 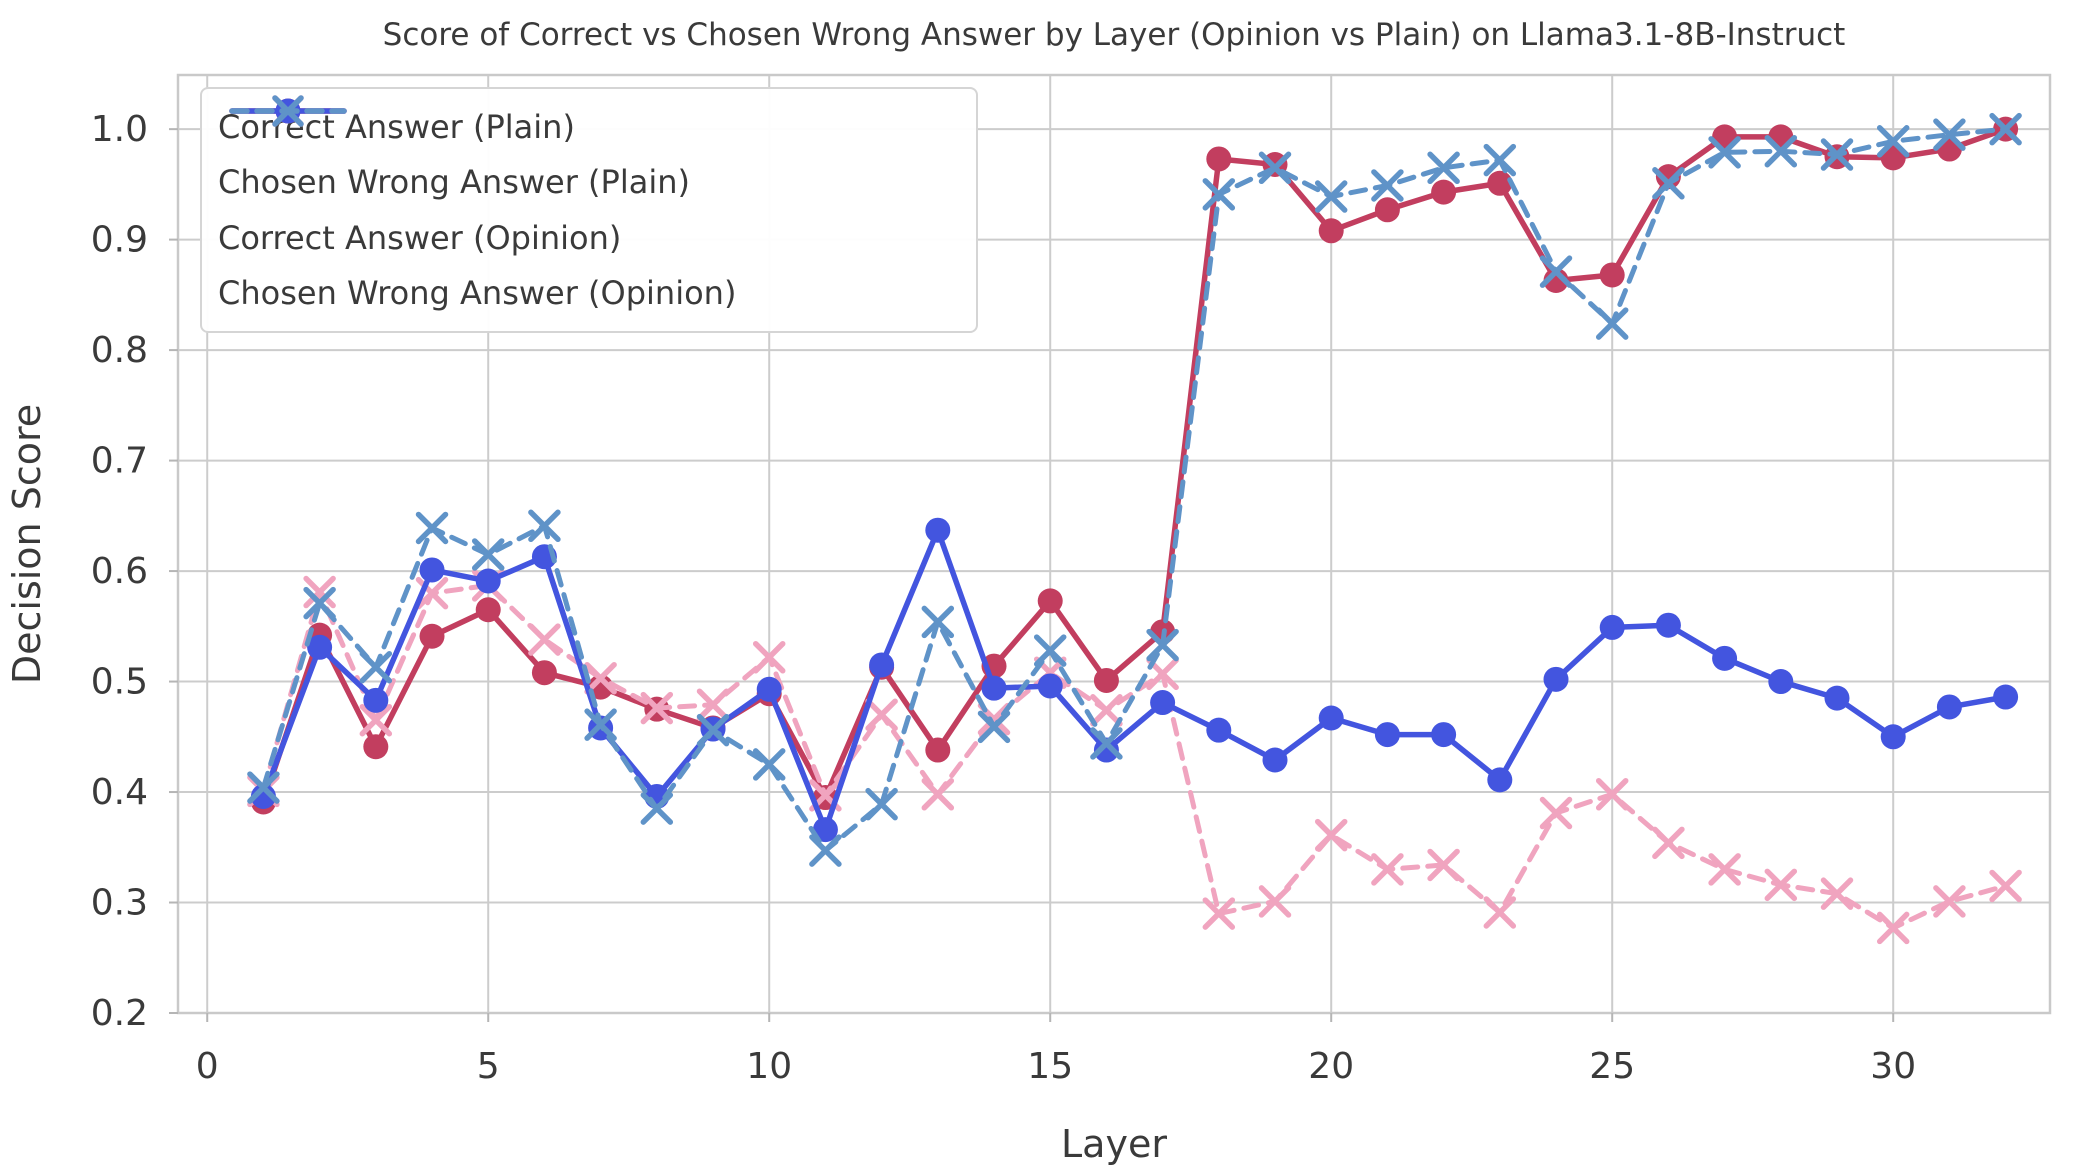 I want to click on legend-item-correct-opinion: Correct Answer (Opinion), so click(x=589, y=182).